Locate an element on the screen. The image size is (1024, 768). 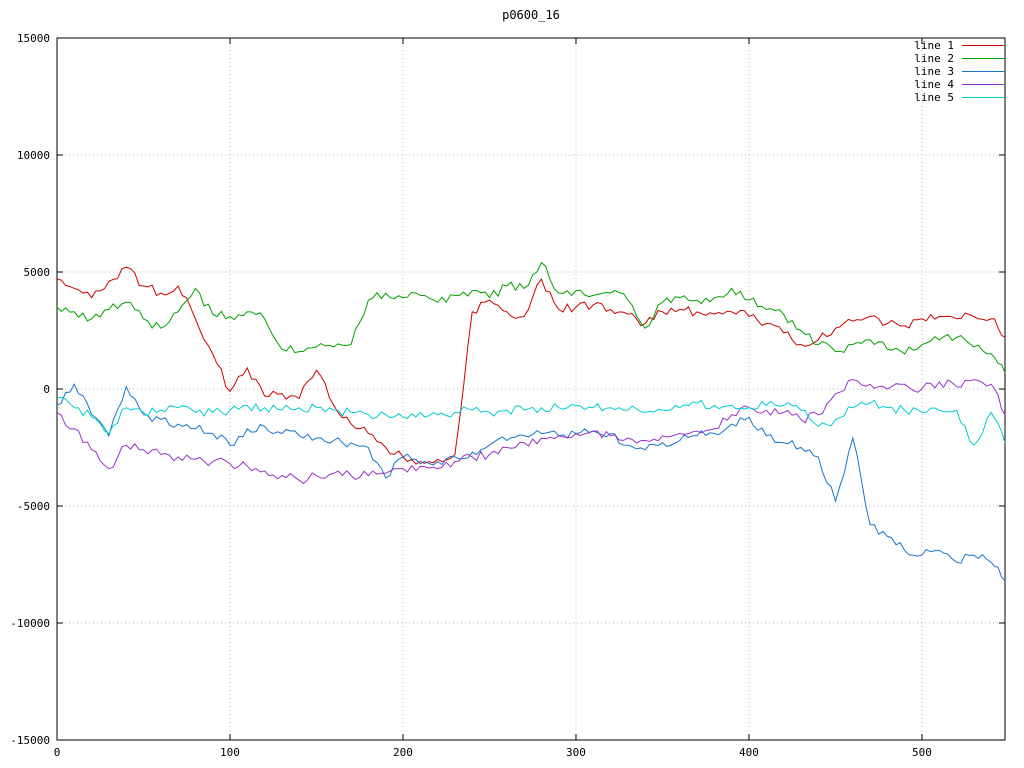
legend-label: line 1 is located at coordinates (934, 45).